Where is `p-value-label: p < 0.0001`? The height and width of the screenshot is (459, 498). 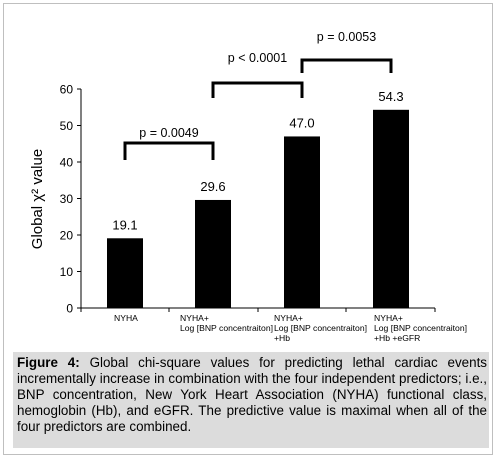
p-value-label: p < 0.0001 is located at coordinates (257, 58).